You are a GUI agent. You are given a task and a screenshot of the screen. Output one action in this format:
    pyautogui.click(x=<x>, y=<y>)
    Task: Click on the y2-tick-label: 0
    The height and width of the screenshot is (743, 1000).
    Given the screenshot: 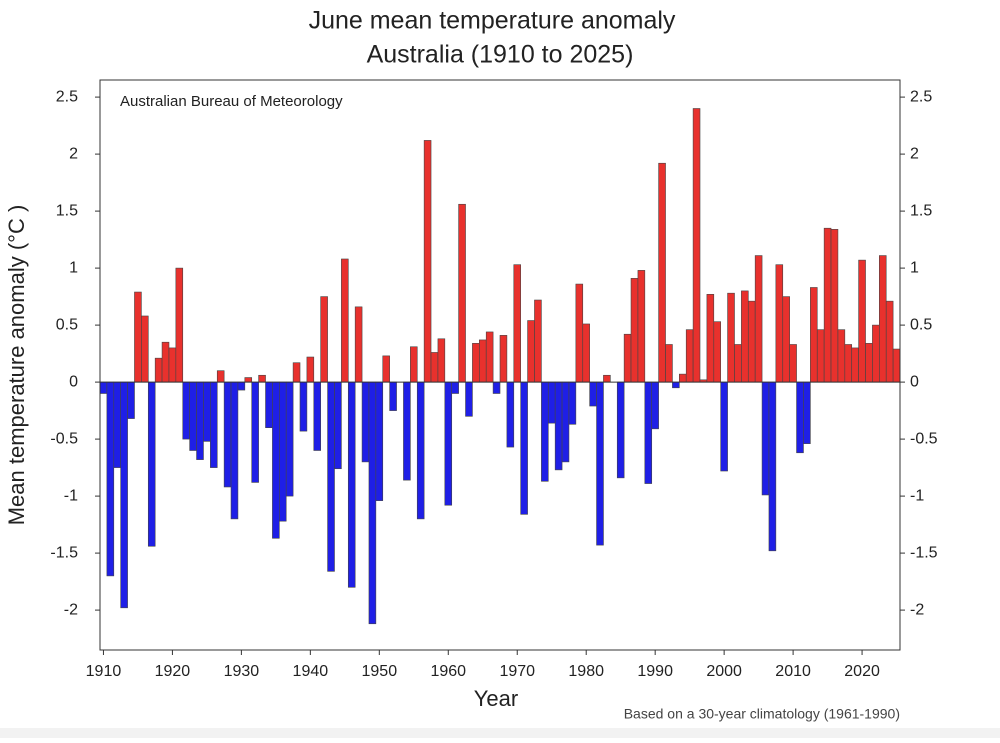 What is the action you would take?
    pyautogui.click(x=914, y=381)
    